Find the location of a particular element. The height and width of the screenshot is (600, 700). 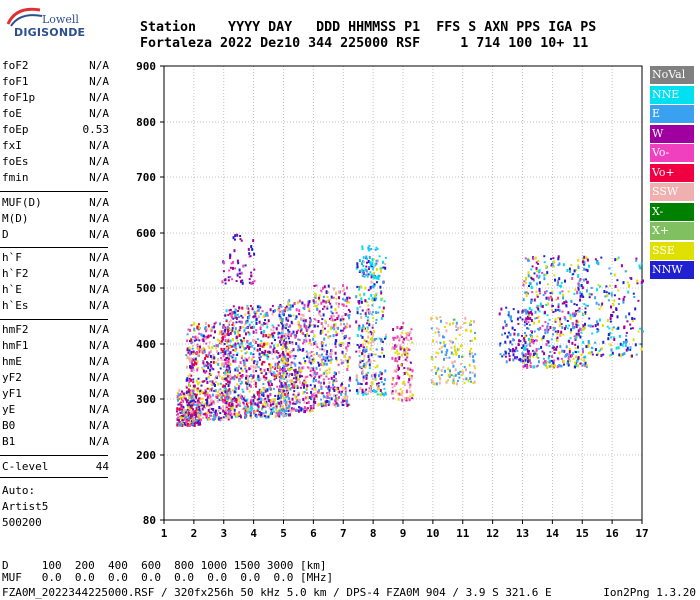

param-name: C-level is located at coordinates (25, 466).